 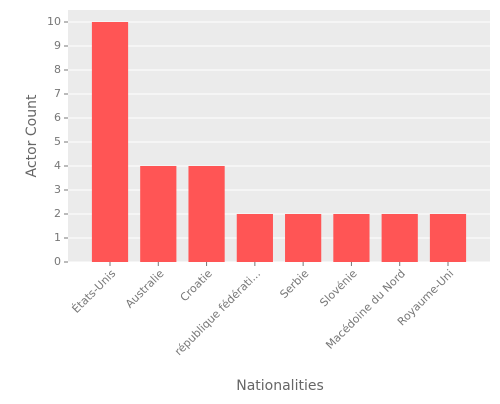 I want to click on x-tick-label: Serbie, so click(x=294, y=284).